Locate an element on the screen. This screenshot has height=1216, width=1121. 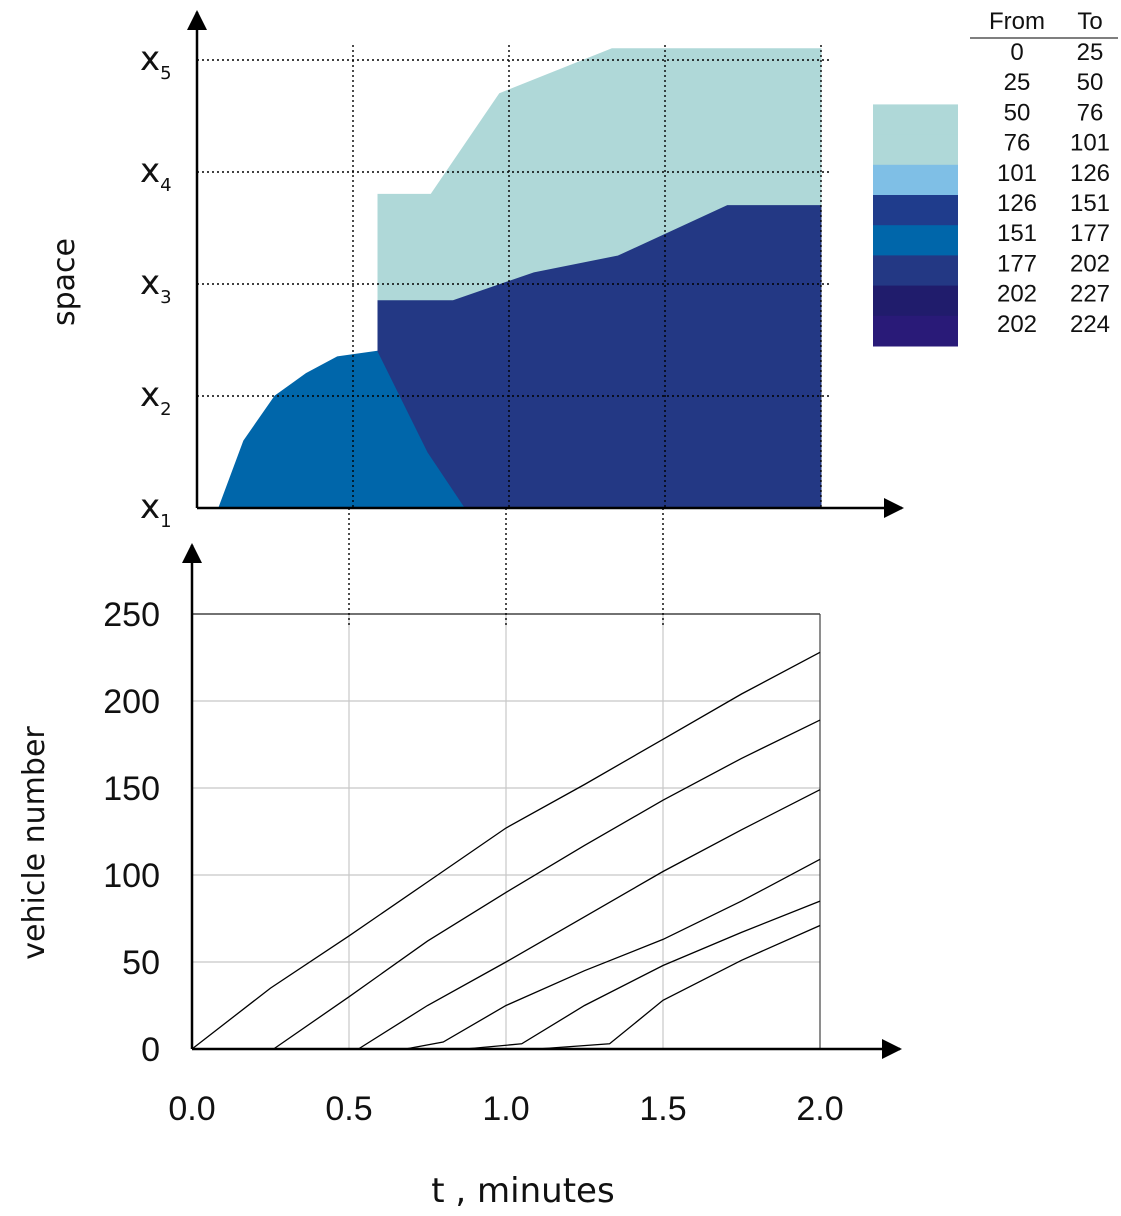
time-ticks: 0.0 0.5 1.0 1.5 2.0 is located at coordinates (505, 1109).